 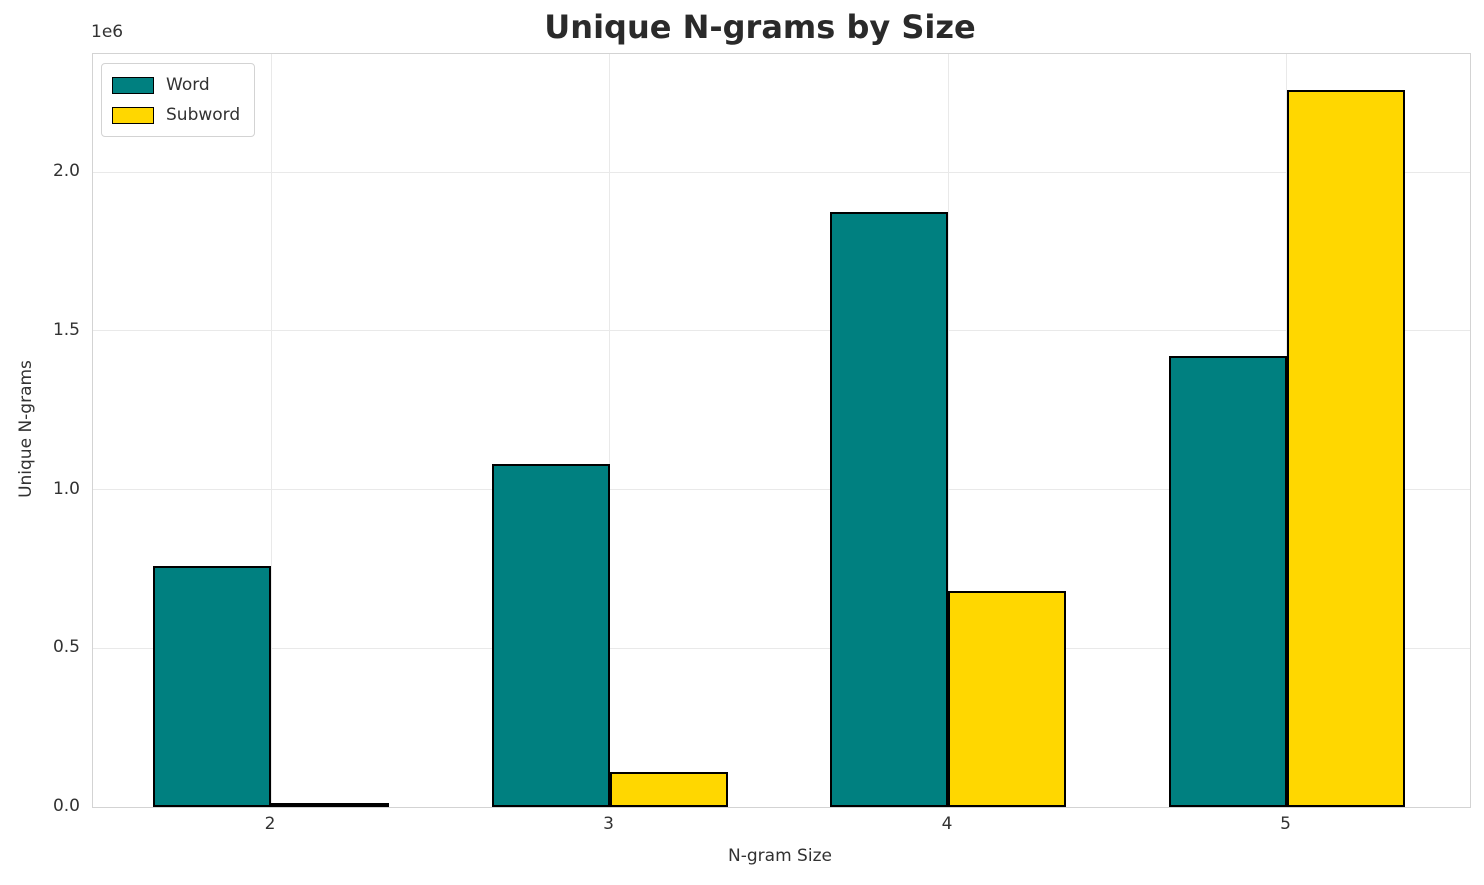 I want to click on y-tick-label: 1.5, so click(x=66, y=329).